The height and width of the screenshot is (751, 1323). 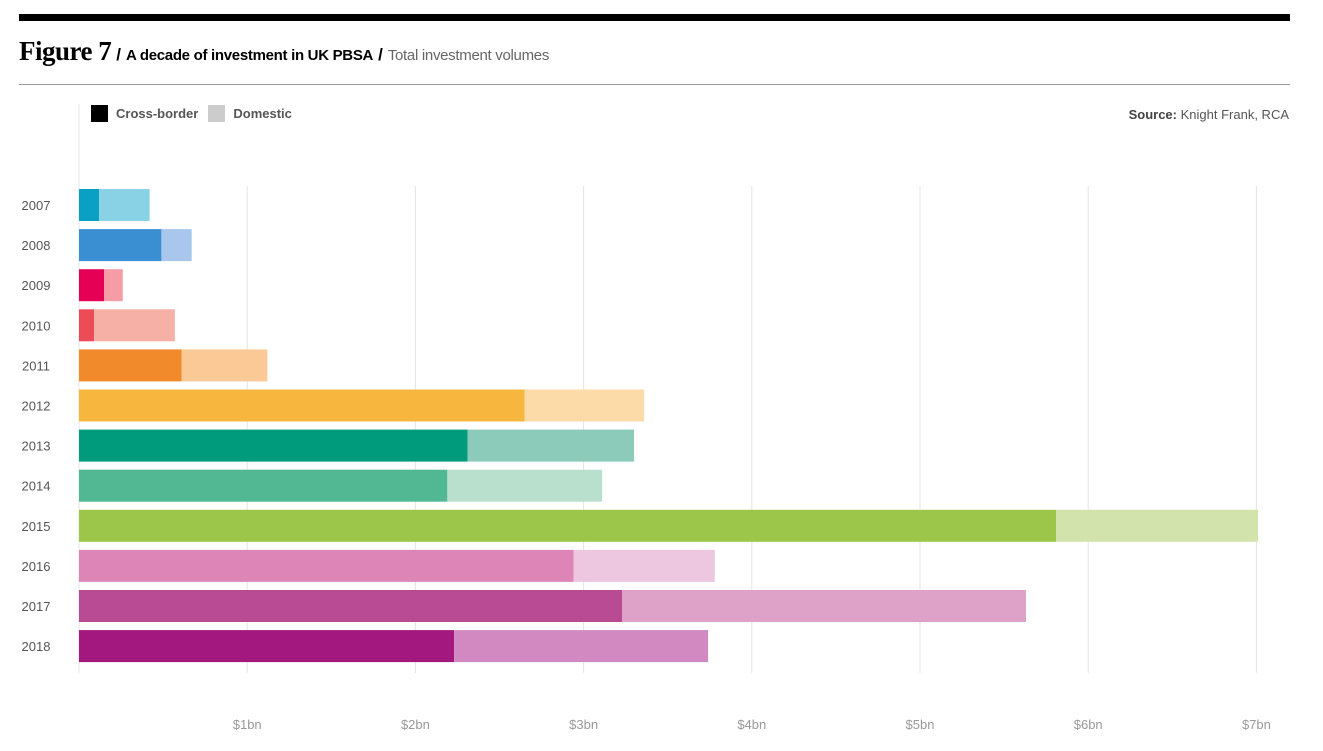 I want to click on bar-domestic-2015, so click(x=1157, y=525).